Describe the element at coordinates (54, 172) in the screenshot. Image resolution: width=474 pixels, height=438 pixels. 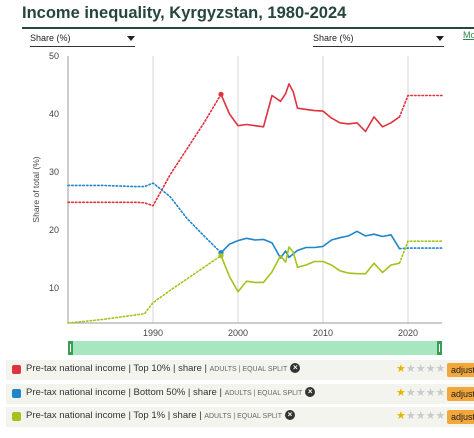
I see `y-tick-label: 30` at that location.